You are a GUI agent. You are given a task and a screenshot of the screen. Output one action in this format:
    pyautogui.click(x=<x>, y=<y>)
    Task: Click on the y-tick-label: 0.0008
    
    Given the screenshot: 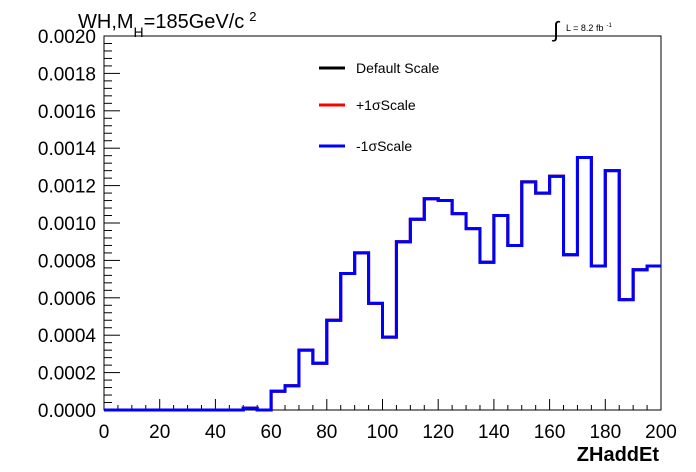 What is the action you would take?
    pyautogui.click(x=67, y=261)
    